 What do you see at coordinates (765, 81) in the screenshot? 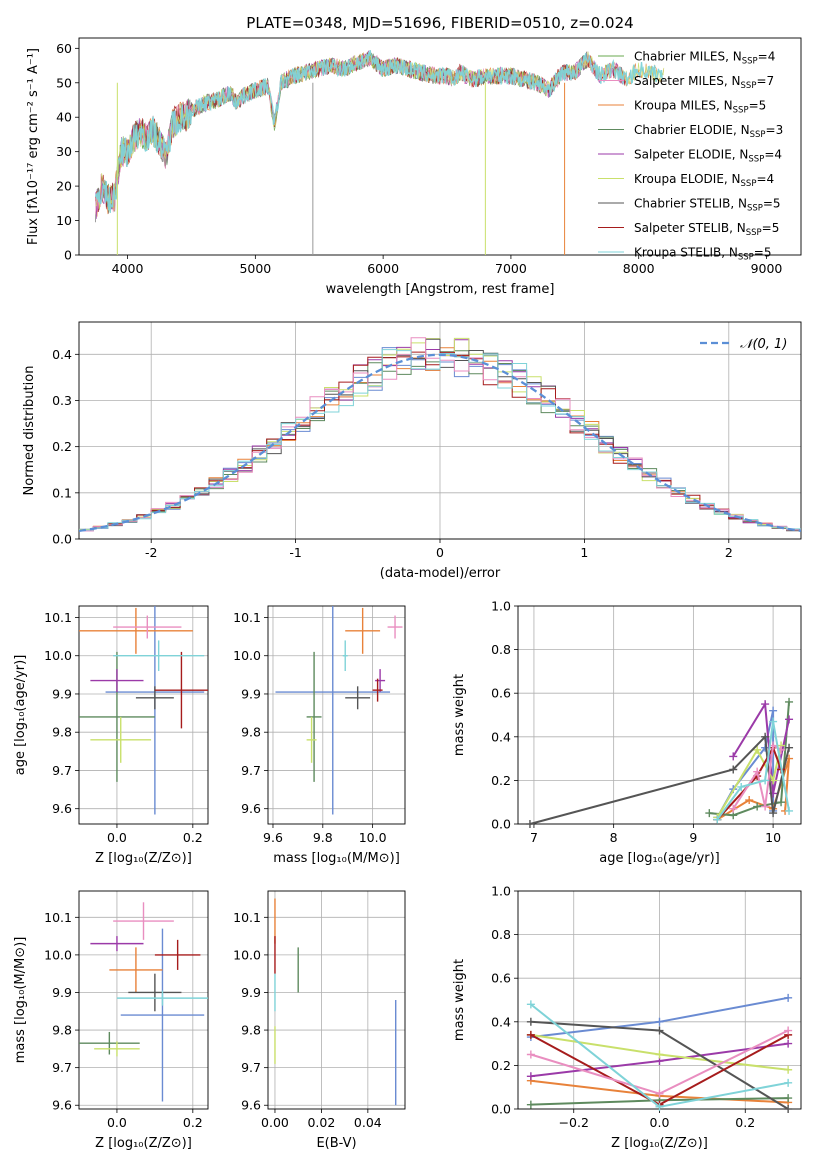
I see `legend-entry-count: =7` at bounding box center [765, 81].